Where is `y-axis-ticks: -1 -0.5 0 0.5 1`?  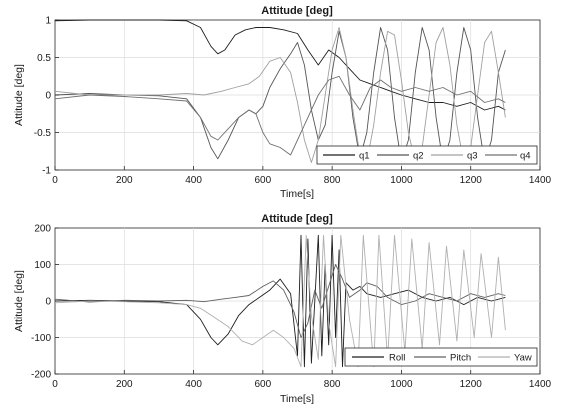 y-axis-ticks: -1 -0.5 0 0.5 1 is located at coordinates (46, 96).